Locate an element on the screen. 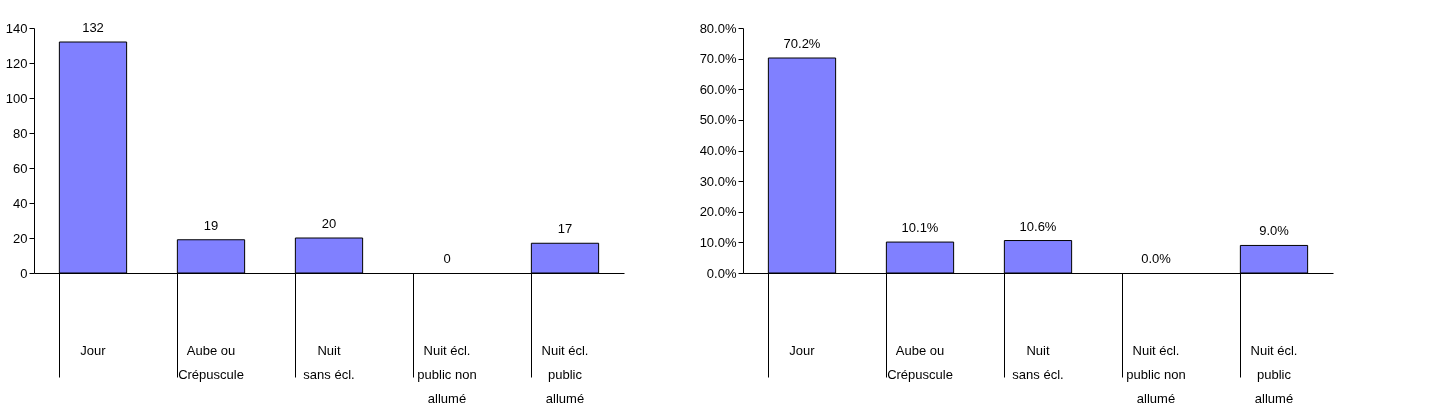  y-tick-label: 50.0% is located at coordinates (718, 120).